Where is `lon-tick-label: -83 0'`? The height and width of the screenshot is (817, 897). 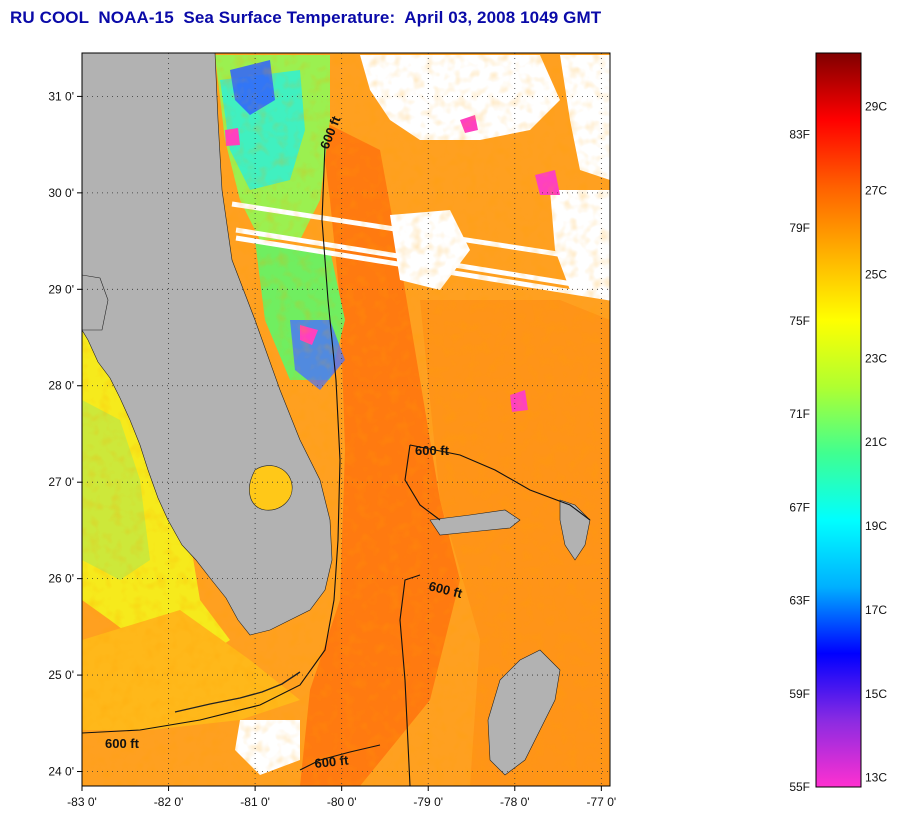
lon-tick-label: -83 0' is located at coordinates (82, 802).